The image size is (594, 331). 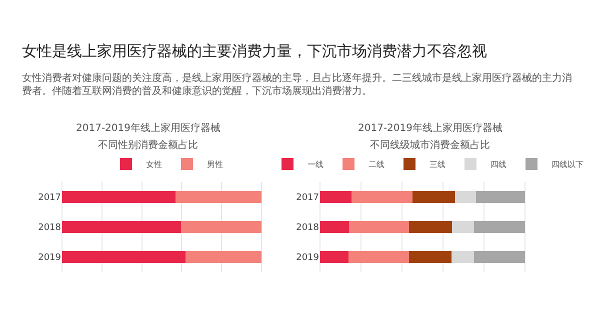 What do you see at coordinates (316, 165) in the screenshot?
I see `text: 一线` at bounding box center [316, 165].